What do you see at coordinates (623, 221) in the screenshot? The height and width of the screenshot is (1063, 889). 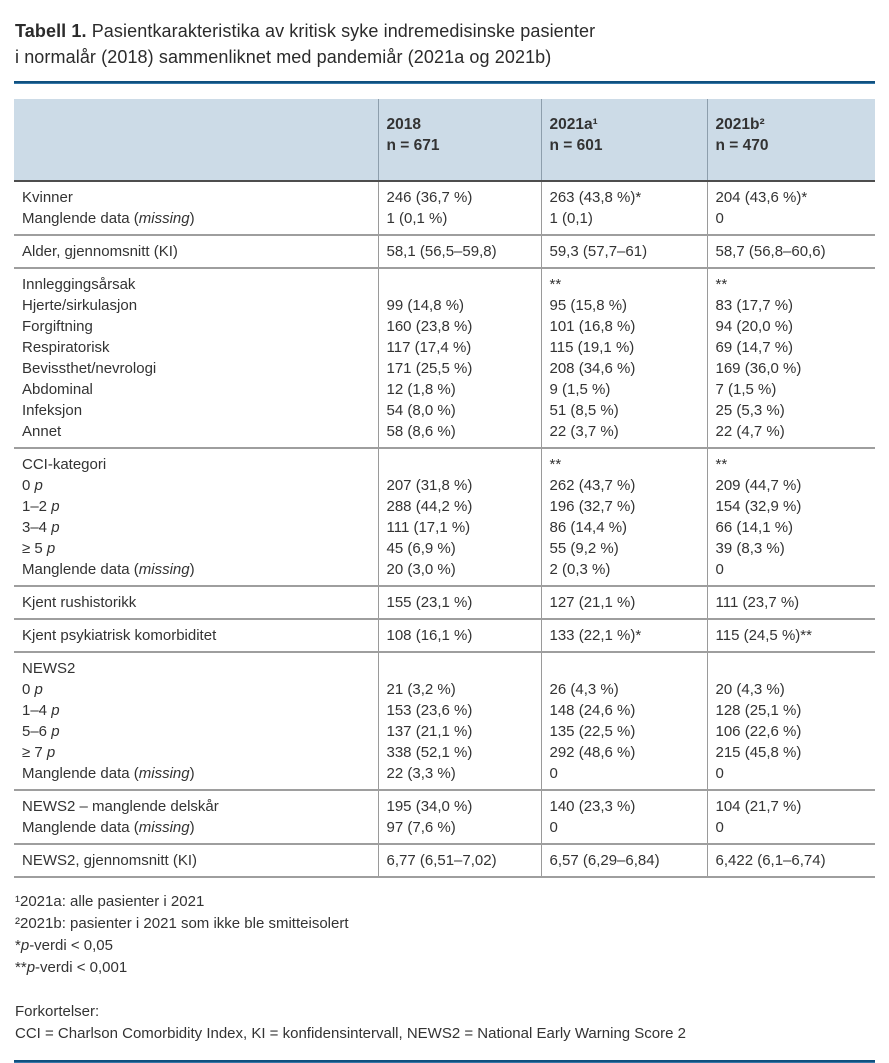 I see `row-value: 1 (0,1)` at bounding box center [623, 221].